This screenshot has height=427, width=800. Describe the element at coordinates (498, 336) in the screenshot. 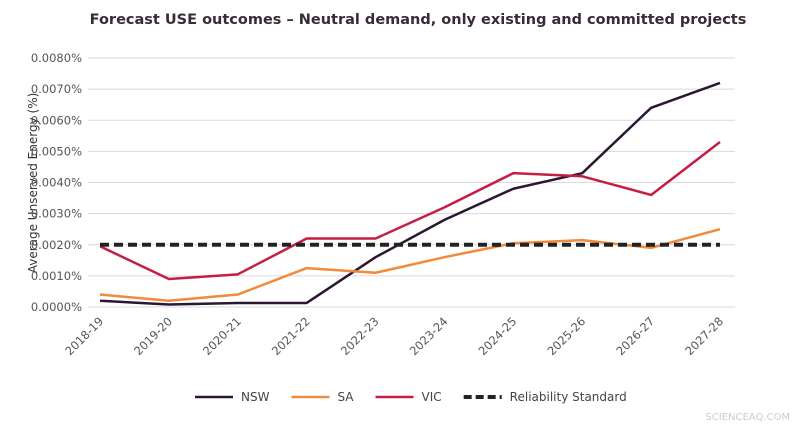

I see `x-tick-label: 2024-25` at that location.